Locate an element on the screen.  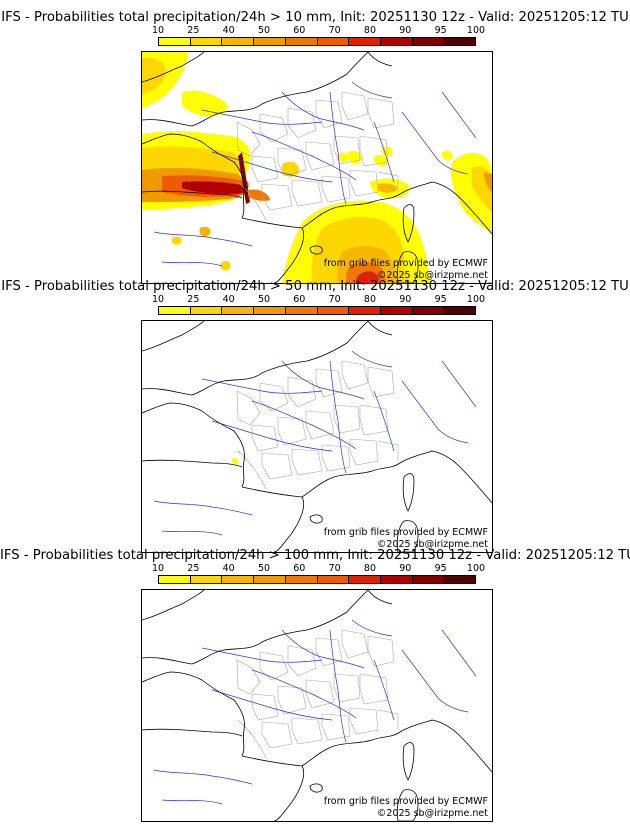
precipitation-field is located at coordinates (235, 461).